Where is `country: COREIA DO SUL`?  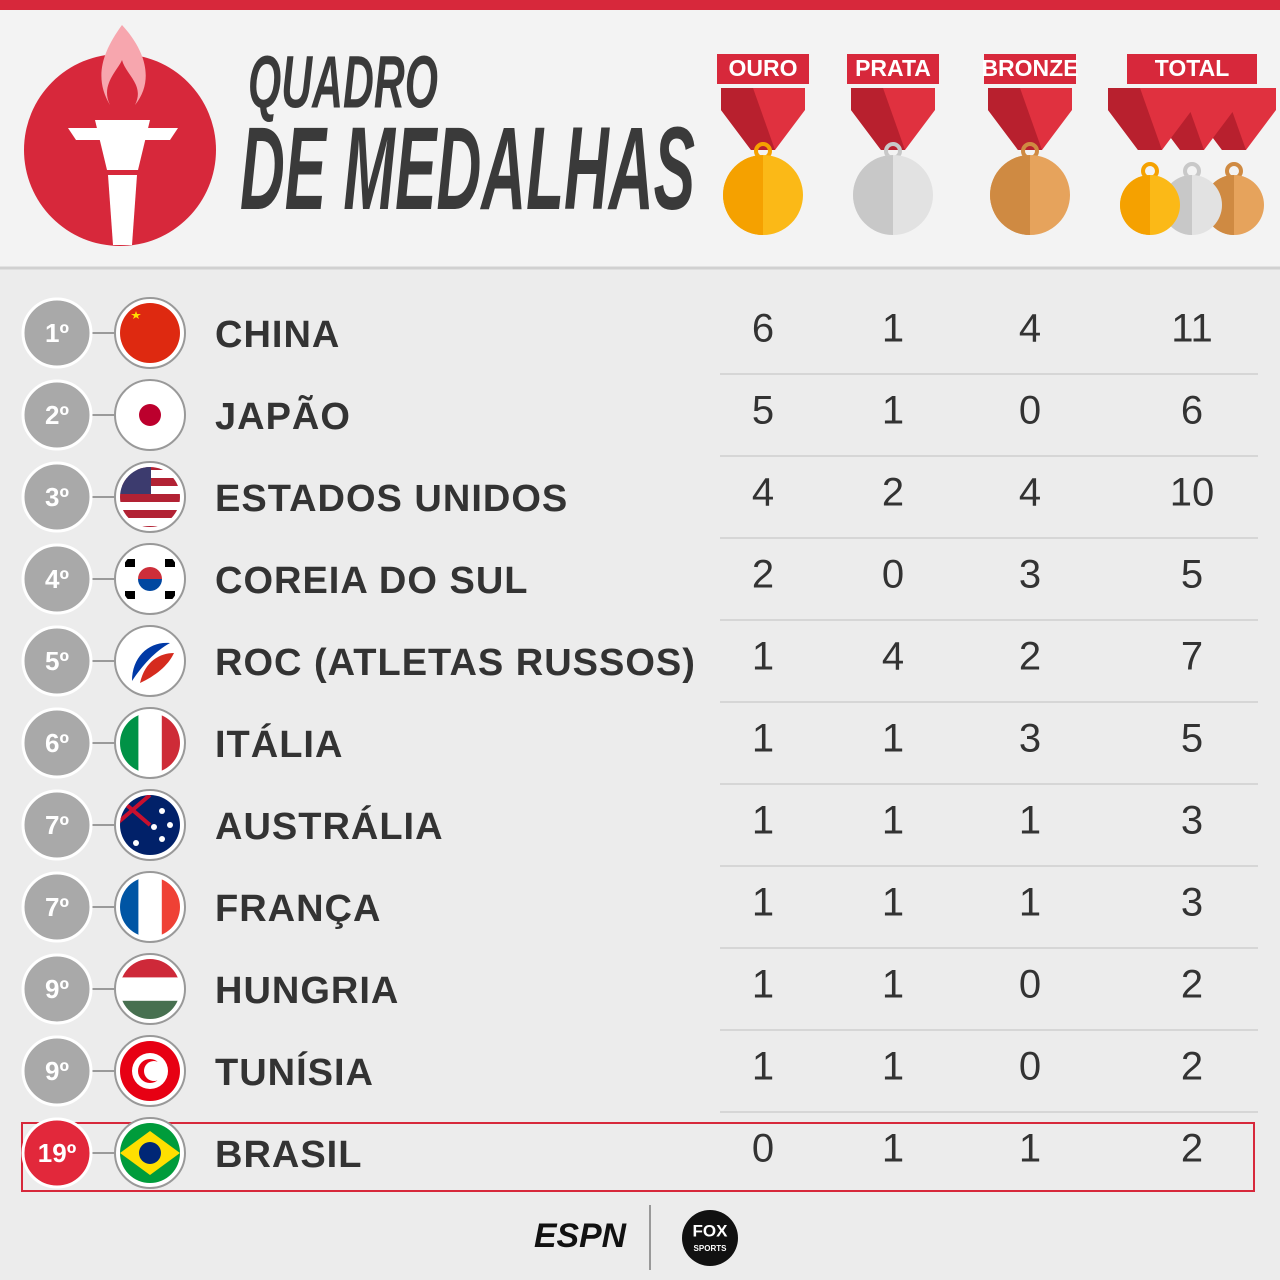 country: COREIA DO SUL is located at coordinates (372, 581).